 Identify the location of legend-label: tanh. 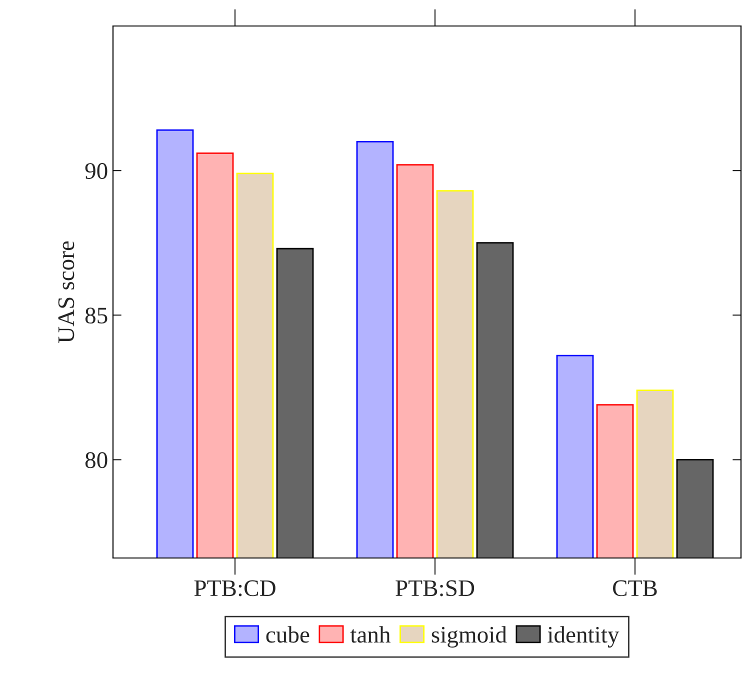
(370, 634).